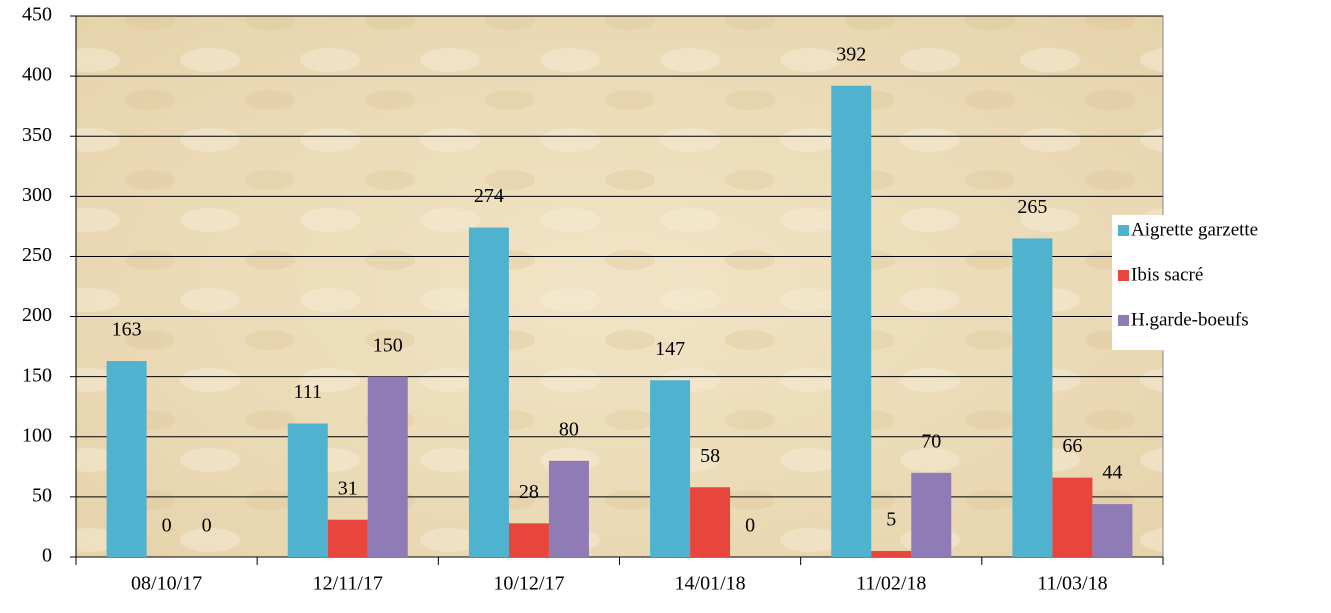 The height and width of the screenshot is (613, 1331). What do you see at coordinates (37, 375) in the screenshot?
I see `y-tick-label: 150` at bounding box center [37, 375].